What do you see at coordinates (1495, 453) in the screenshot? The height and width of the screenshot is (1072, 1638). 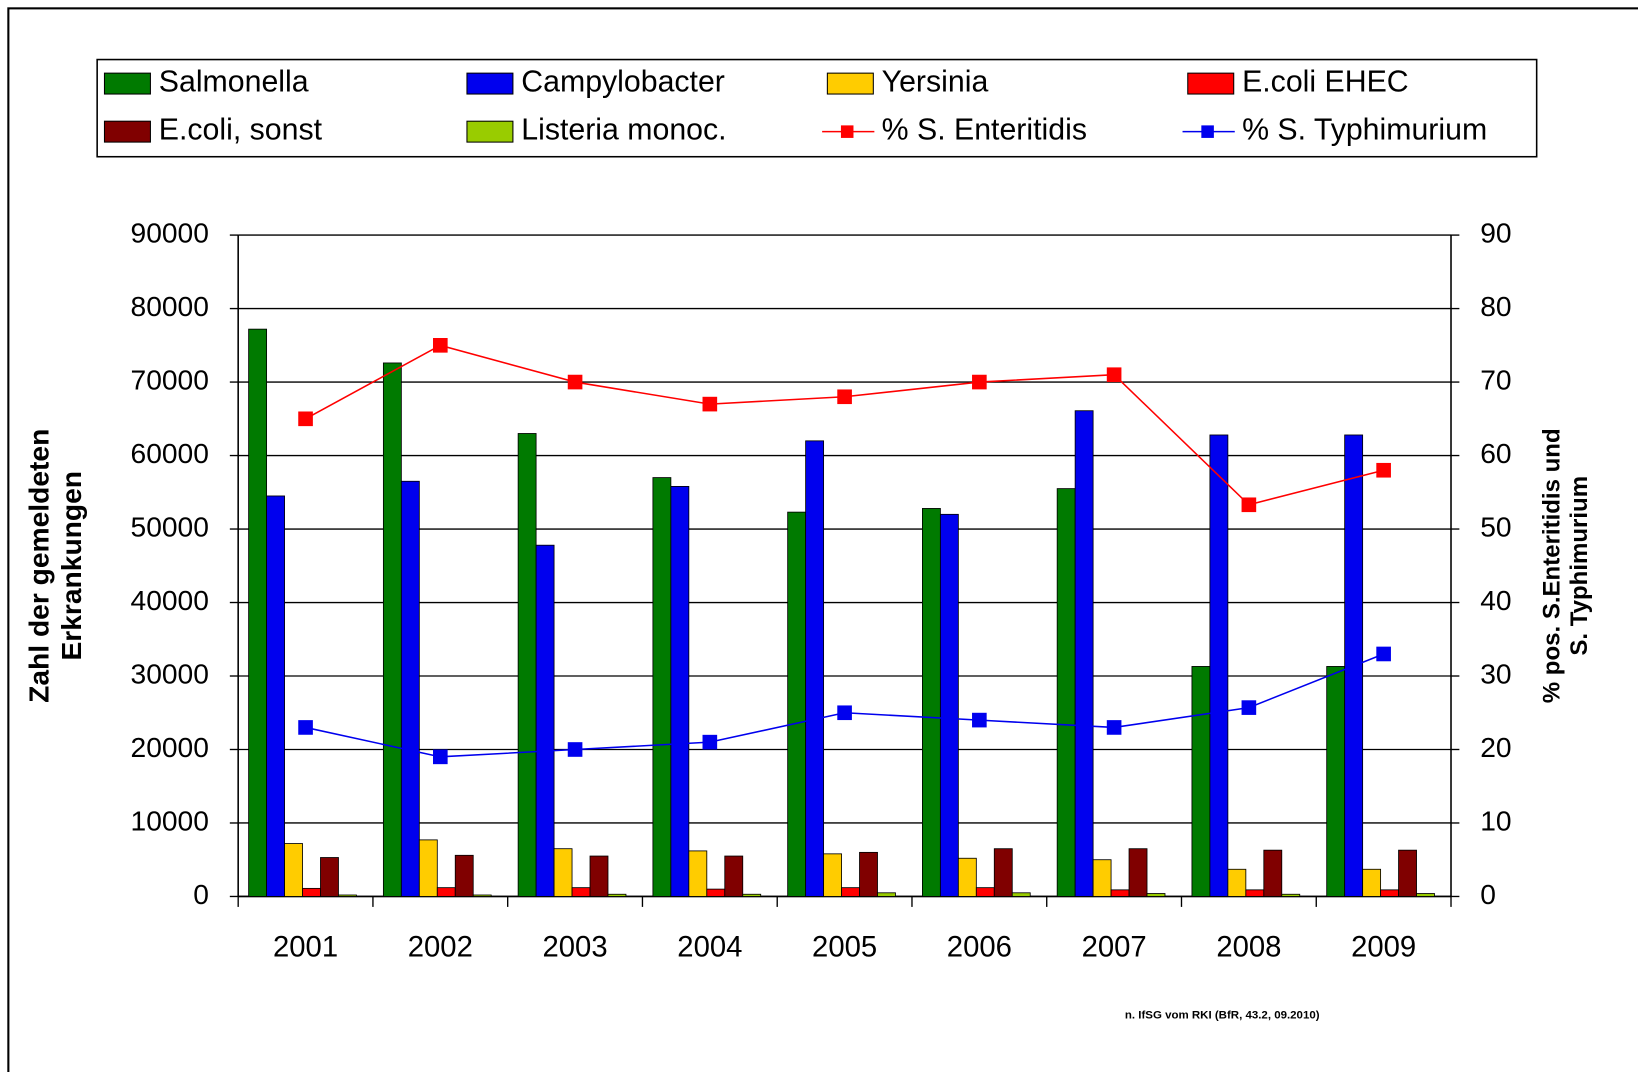 I see `y2-tick-label: 60` at bounding box center [1495, 453].